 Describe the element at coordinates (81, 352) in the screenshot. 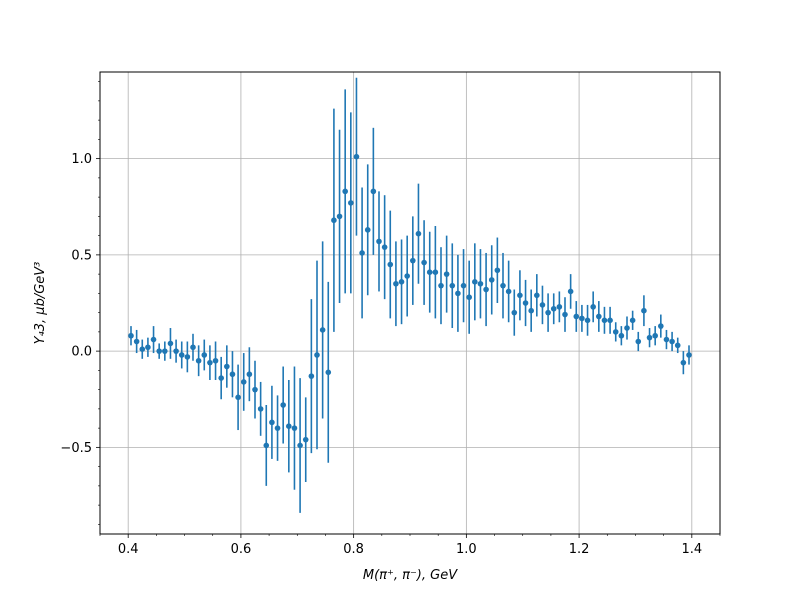

I see `y-tick-label: 0.0` at that location.